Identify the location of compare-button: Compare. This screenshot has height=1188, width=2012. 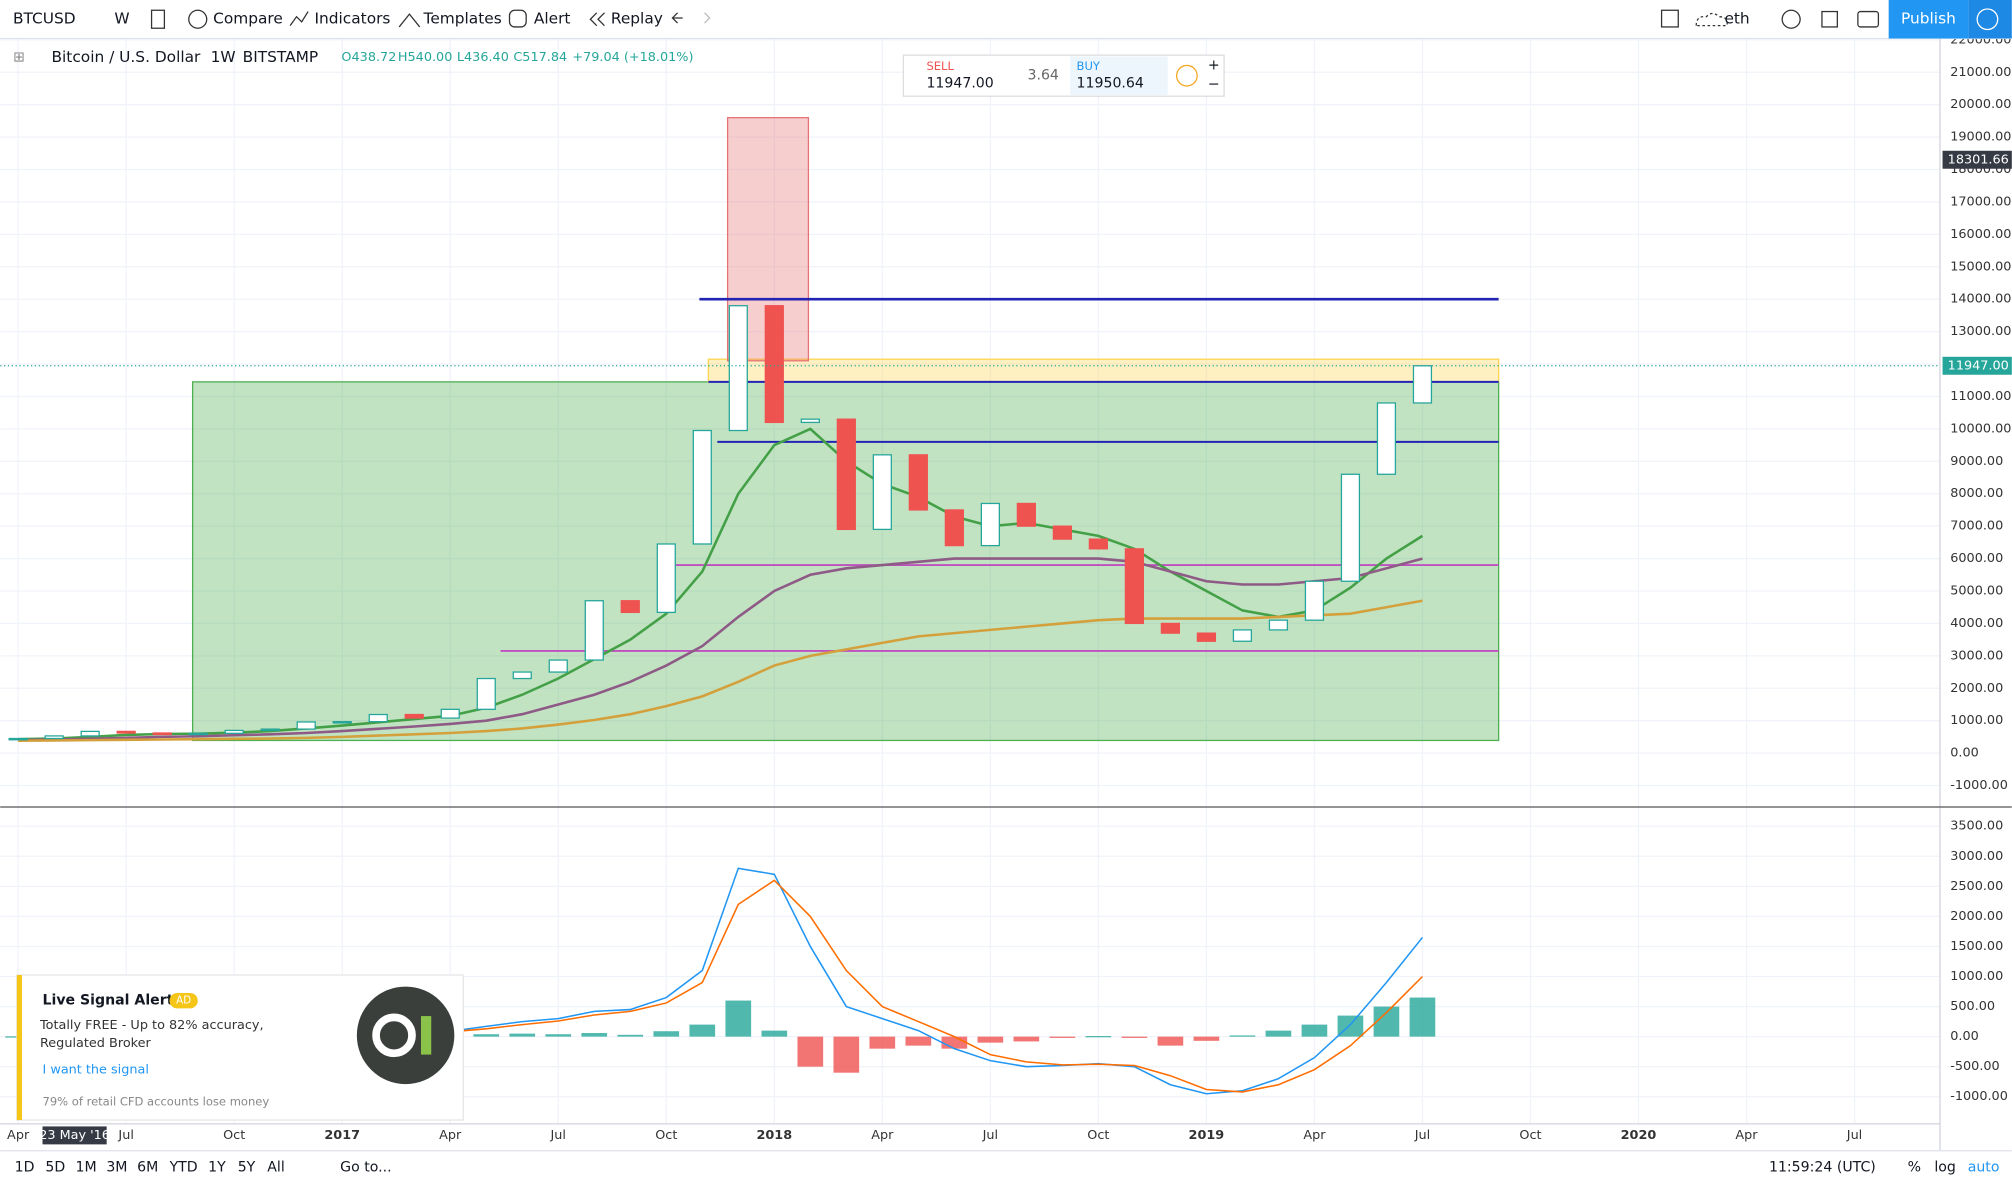
(248, 19).